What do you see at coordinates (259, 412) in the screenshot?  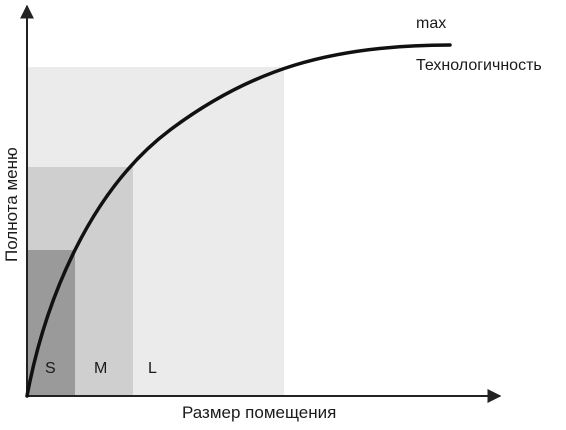 I see `x-axis-label: Размер помещения` at bounding box center [259, 412].